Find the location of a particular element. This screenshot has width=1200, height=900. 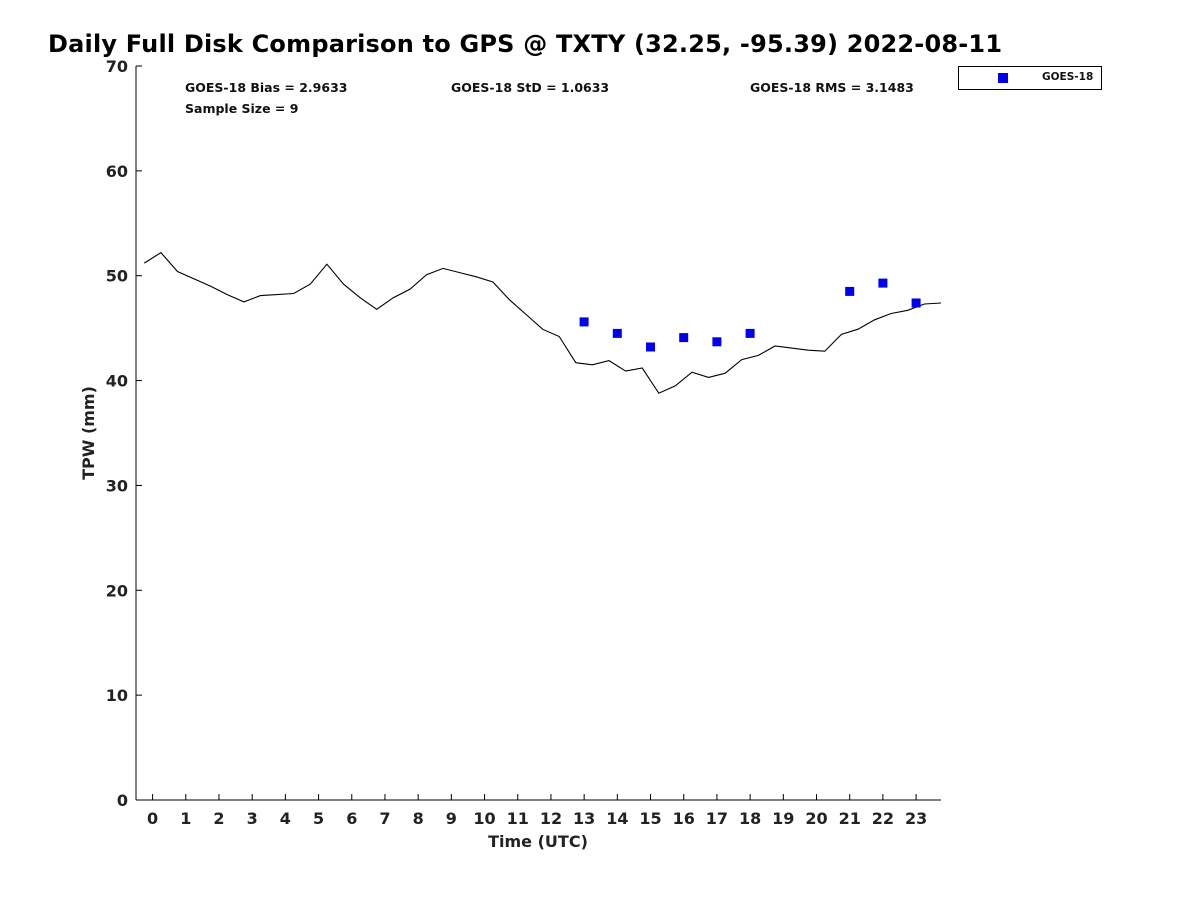

series-layer is located at coordinates (543, 322).